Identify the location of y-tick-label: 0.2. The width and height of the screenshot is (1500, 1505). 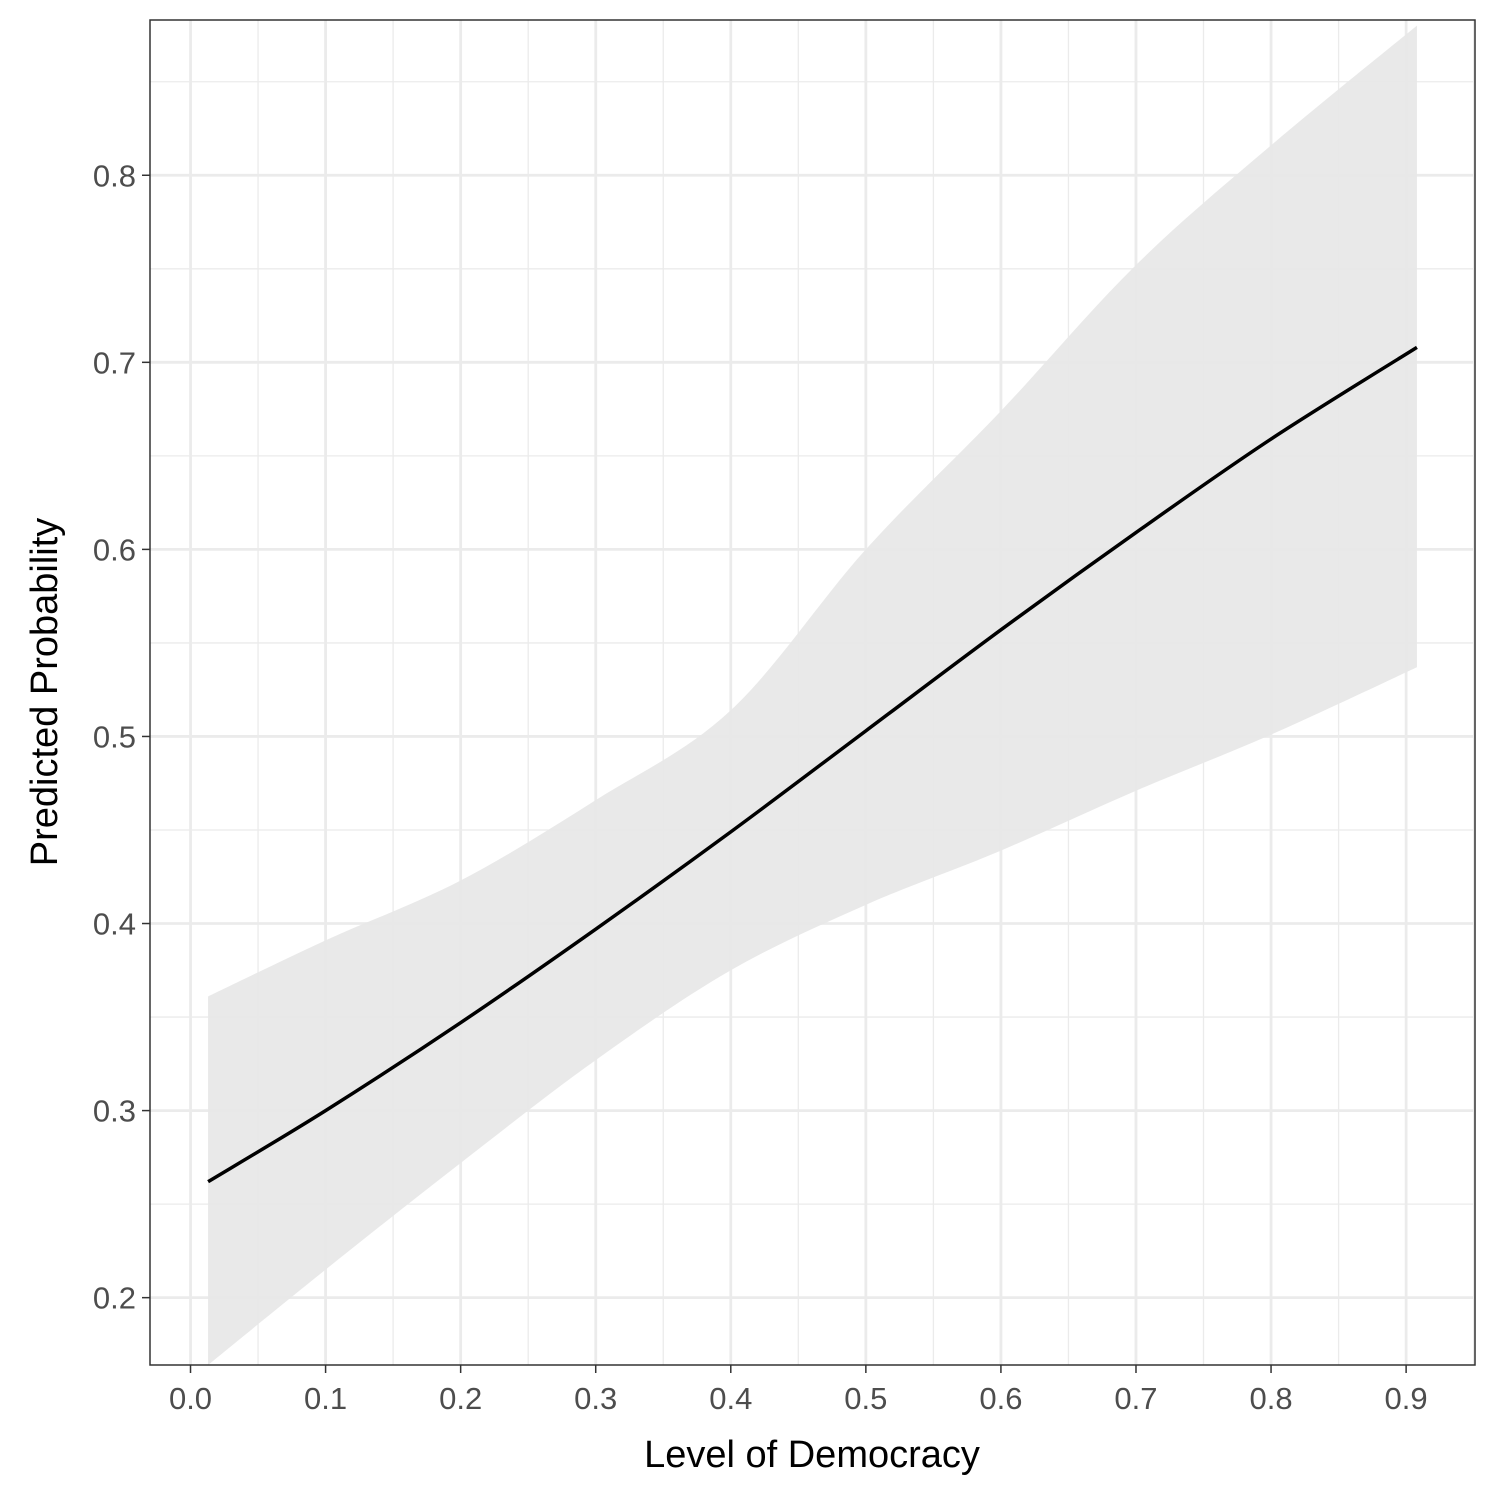
(114, 1298).